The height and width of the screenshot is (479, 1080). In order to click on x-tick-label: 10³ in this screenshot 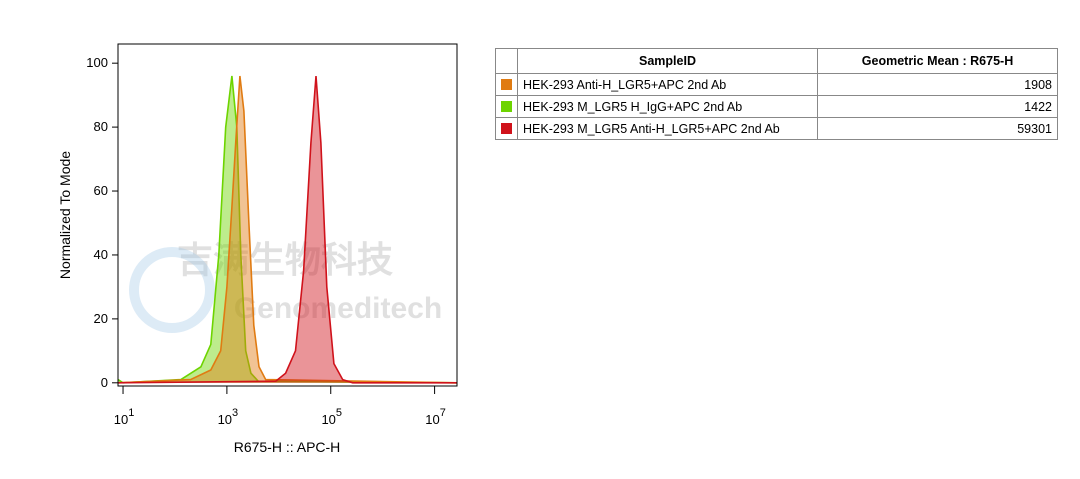, I will do `click(228, 417)`.